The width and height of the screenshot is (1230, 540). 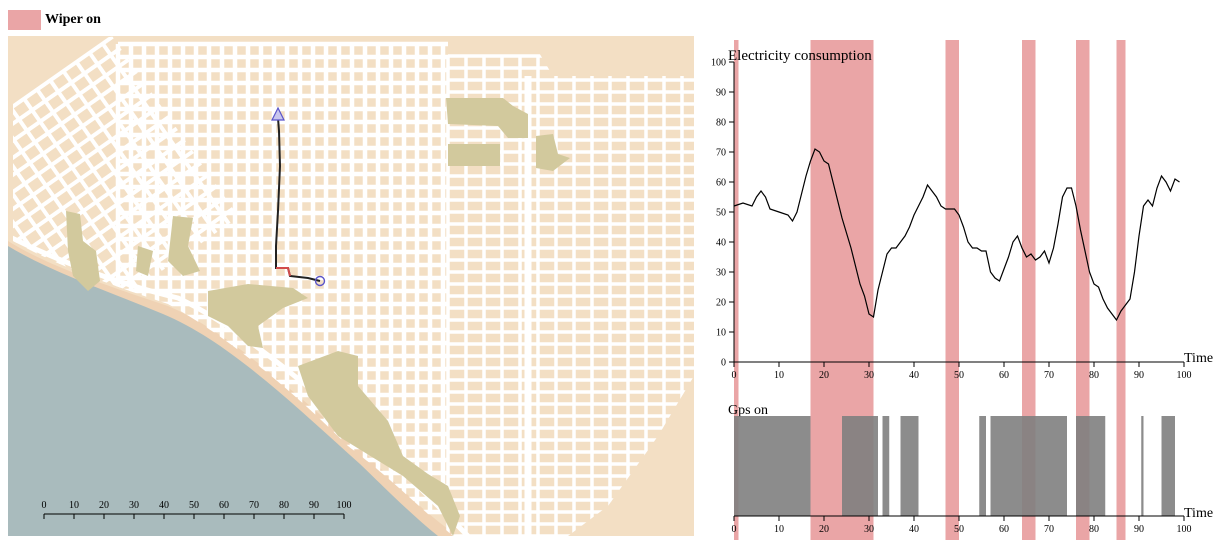 What do you see at coordinates (104, 505) in the screenshot?
I see `scale-tick-label: 20` at bounding box center [104, 505].